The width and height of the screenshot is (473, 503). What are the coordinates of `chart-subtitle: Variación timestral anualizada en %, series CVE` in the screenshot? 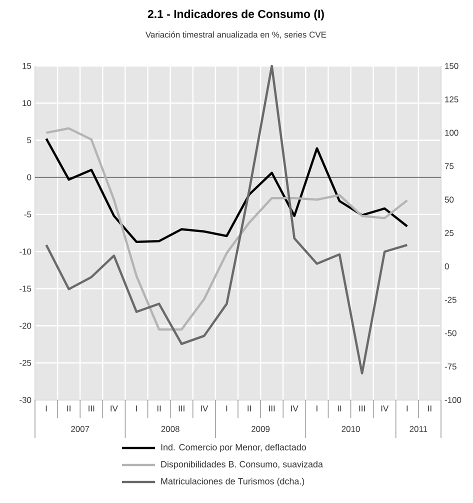 It's located at (236, 35).